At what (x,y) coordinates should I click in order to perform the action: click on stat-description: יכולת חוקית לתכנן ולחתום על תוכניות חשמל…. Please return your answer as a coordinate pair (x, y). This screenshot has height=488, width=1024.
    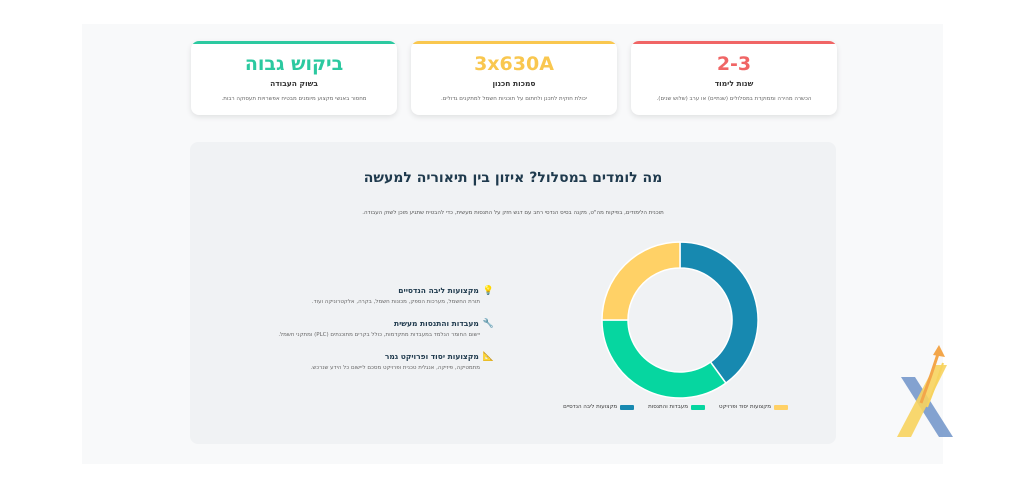
    Looking at the image, I should click on (513, 99).